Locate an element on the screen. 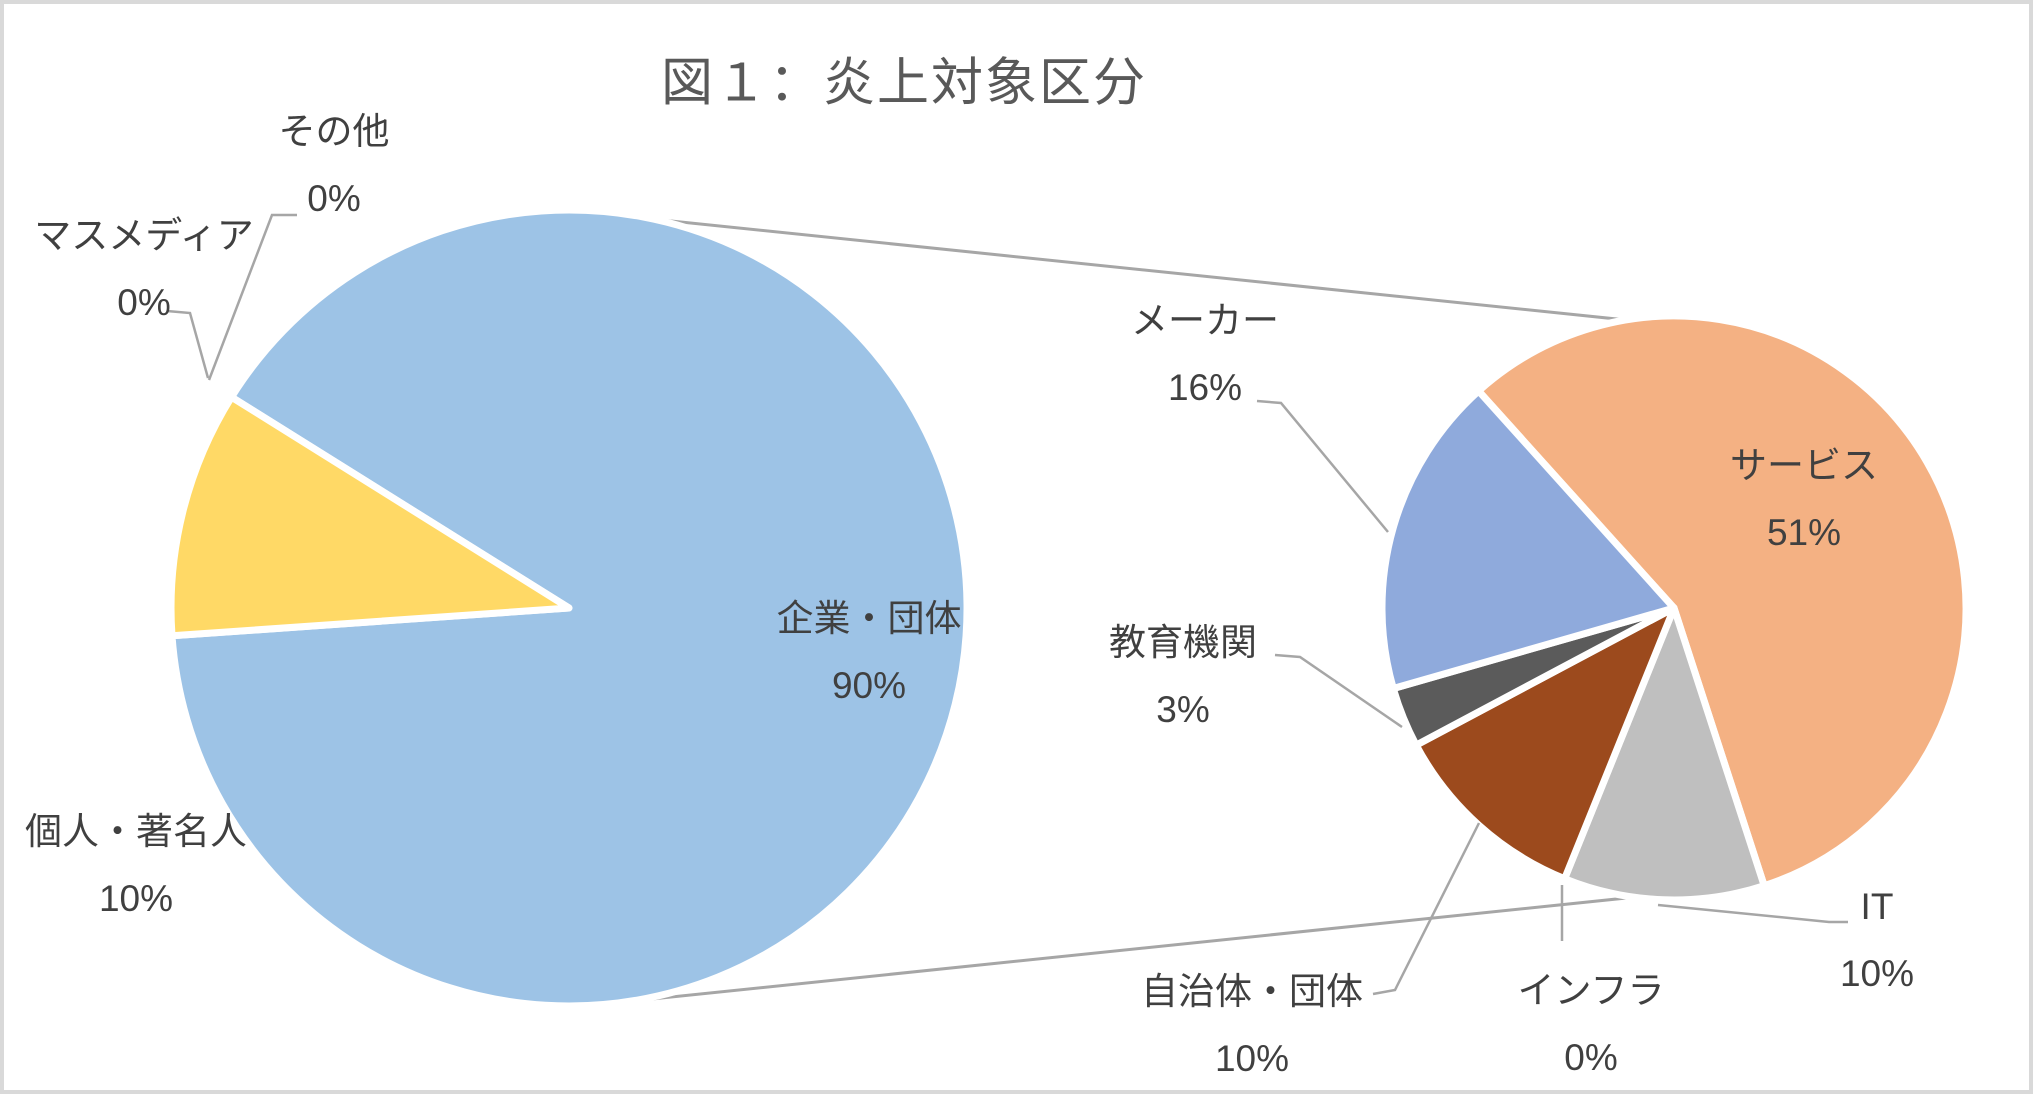 This screenshot has width=2033, height=1094. chart-title: 図１：炎上対象区分 is located at coordinates (904, 83).